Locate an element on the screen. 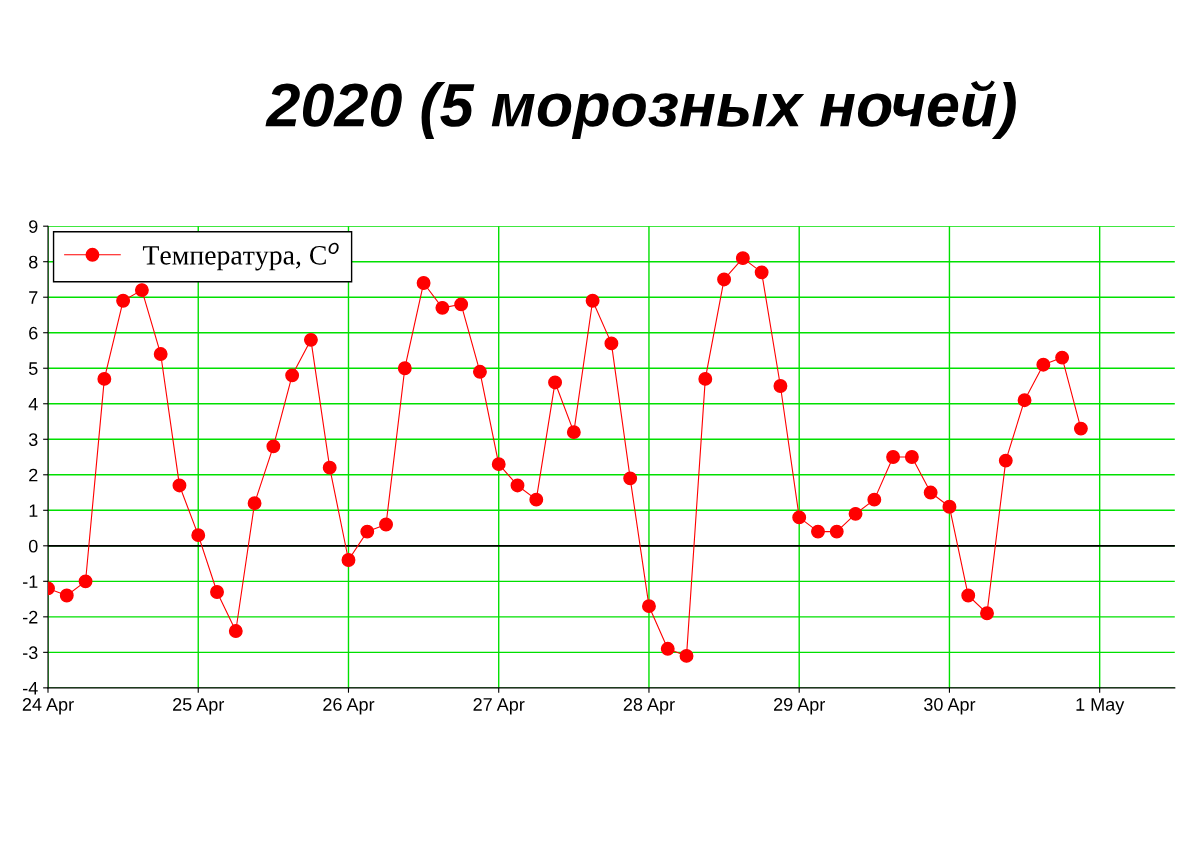 The image size is (1200, 844). x-tick-label: 27 Apr is located at coordinates (499, 706).